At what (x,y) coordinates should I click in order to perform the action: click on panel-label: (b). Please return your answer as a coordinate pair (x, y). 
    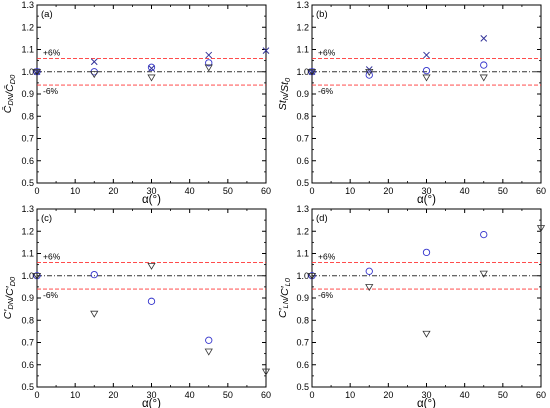
    Looking at the image, I should click on (322, 14).